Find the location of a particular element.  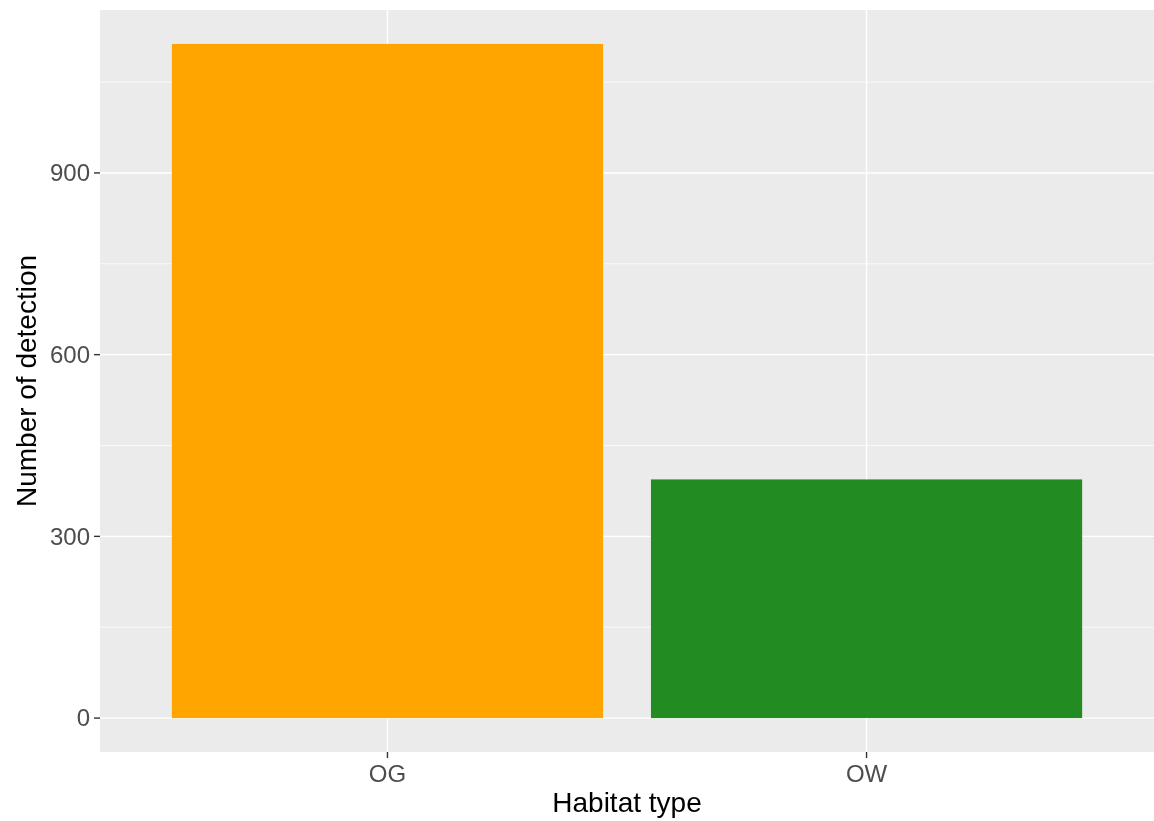

y-tick-label: 0 is located at coordinates (83, 718).